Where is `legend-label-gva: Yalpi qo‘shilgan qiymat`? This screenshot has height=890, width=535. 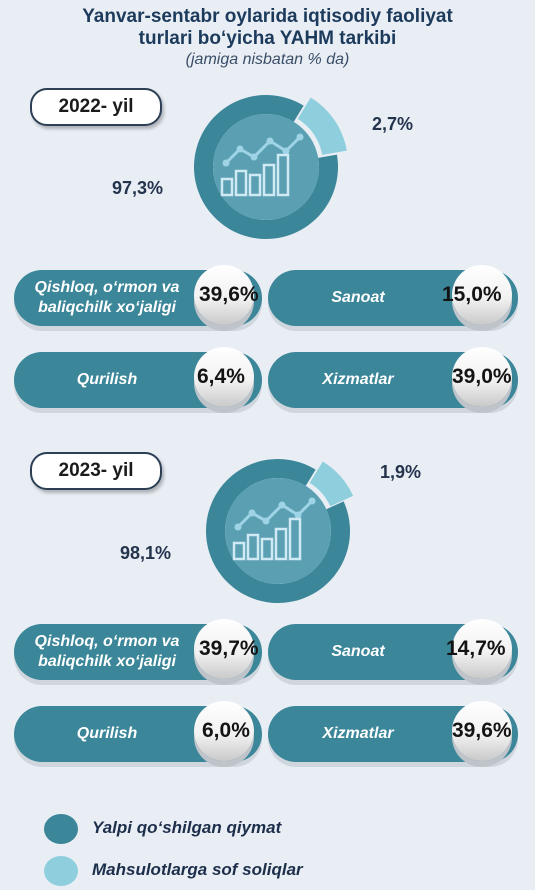 legend-label-gva: Yalpi qo‘shilgan qiymat is located at coordinates (187, 827).